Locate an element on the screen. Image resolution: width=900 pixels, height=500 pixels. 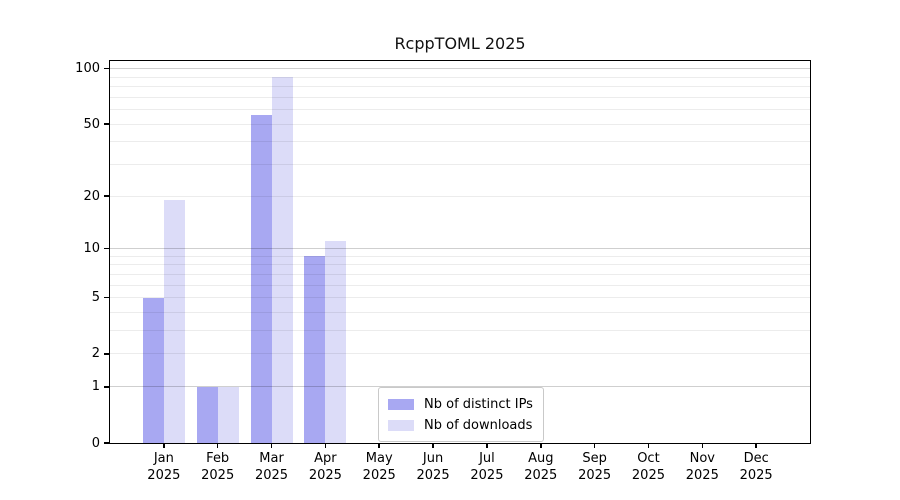
y-tick-label-0: 0 is located at coordinates (95, 443).